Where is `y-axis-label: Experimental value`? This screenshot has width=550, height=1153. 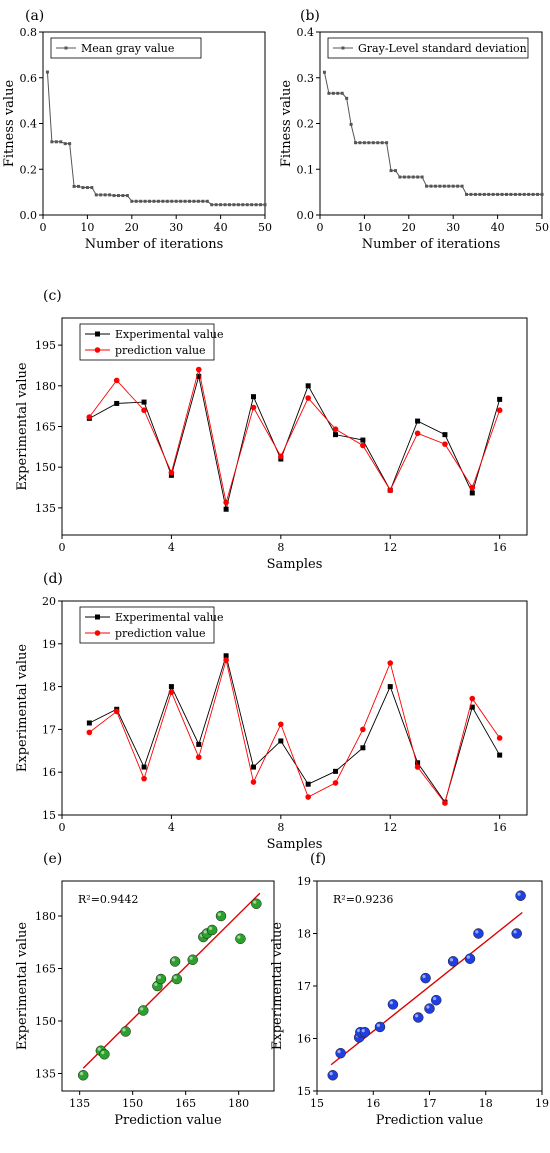
y-axis-label: Experimental value is located at coordinates (22, 986).